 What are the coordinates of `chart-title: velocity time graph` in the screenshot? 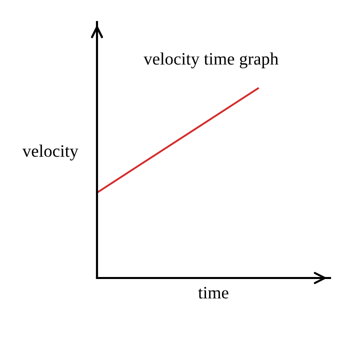 It's located at (211, 60).